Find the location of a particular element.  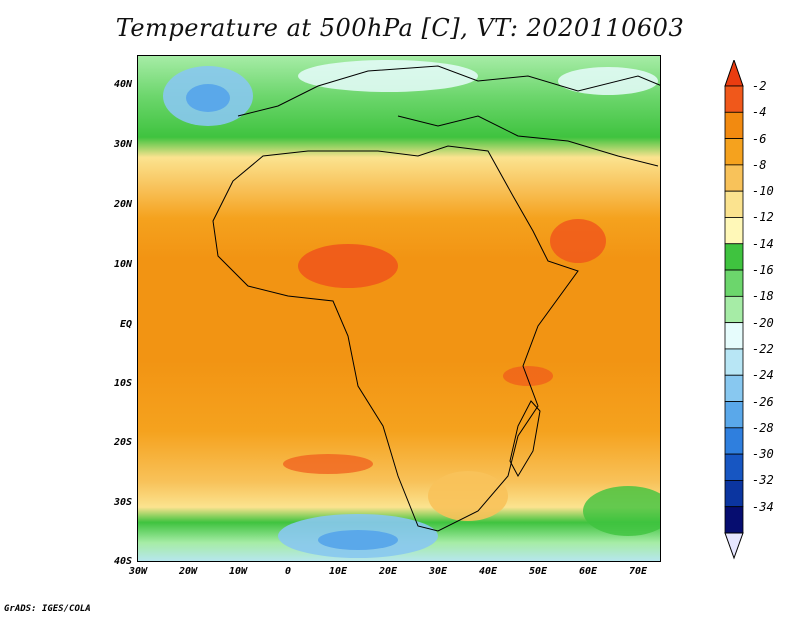

footer-credit: GrADS: IGES/COLA is located at coordinates (47, 609).